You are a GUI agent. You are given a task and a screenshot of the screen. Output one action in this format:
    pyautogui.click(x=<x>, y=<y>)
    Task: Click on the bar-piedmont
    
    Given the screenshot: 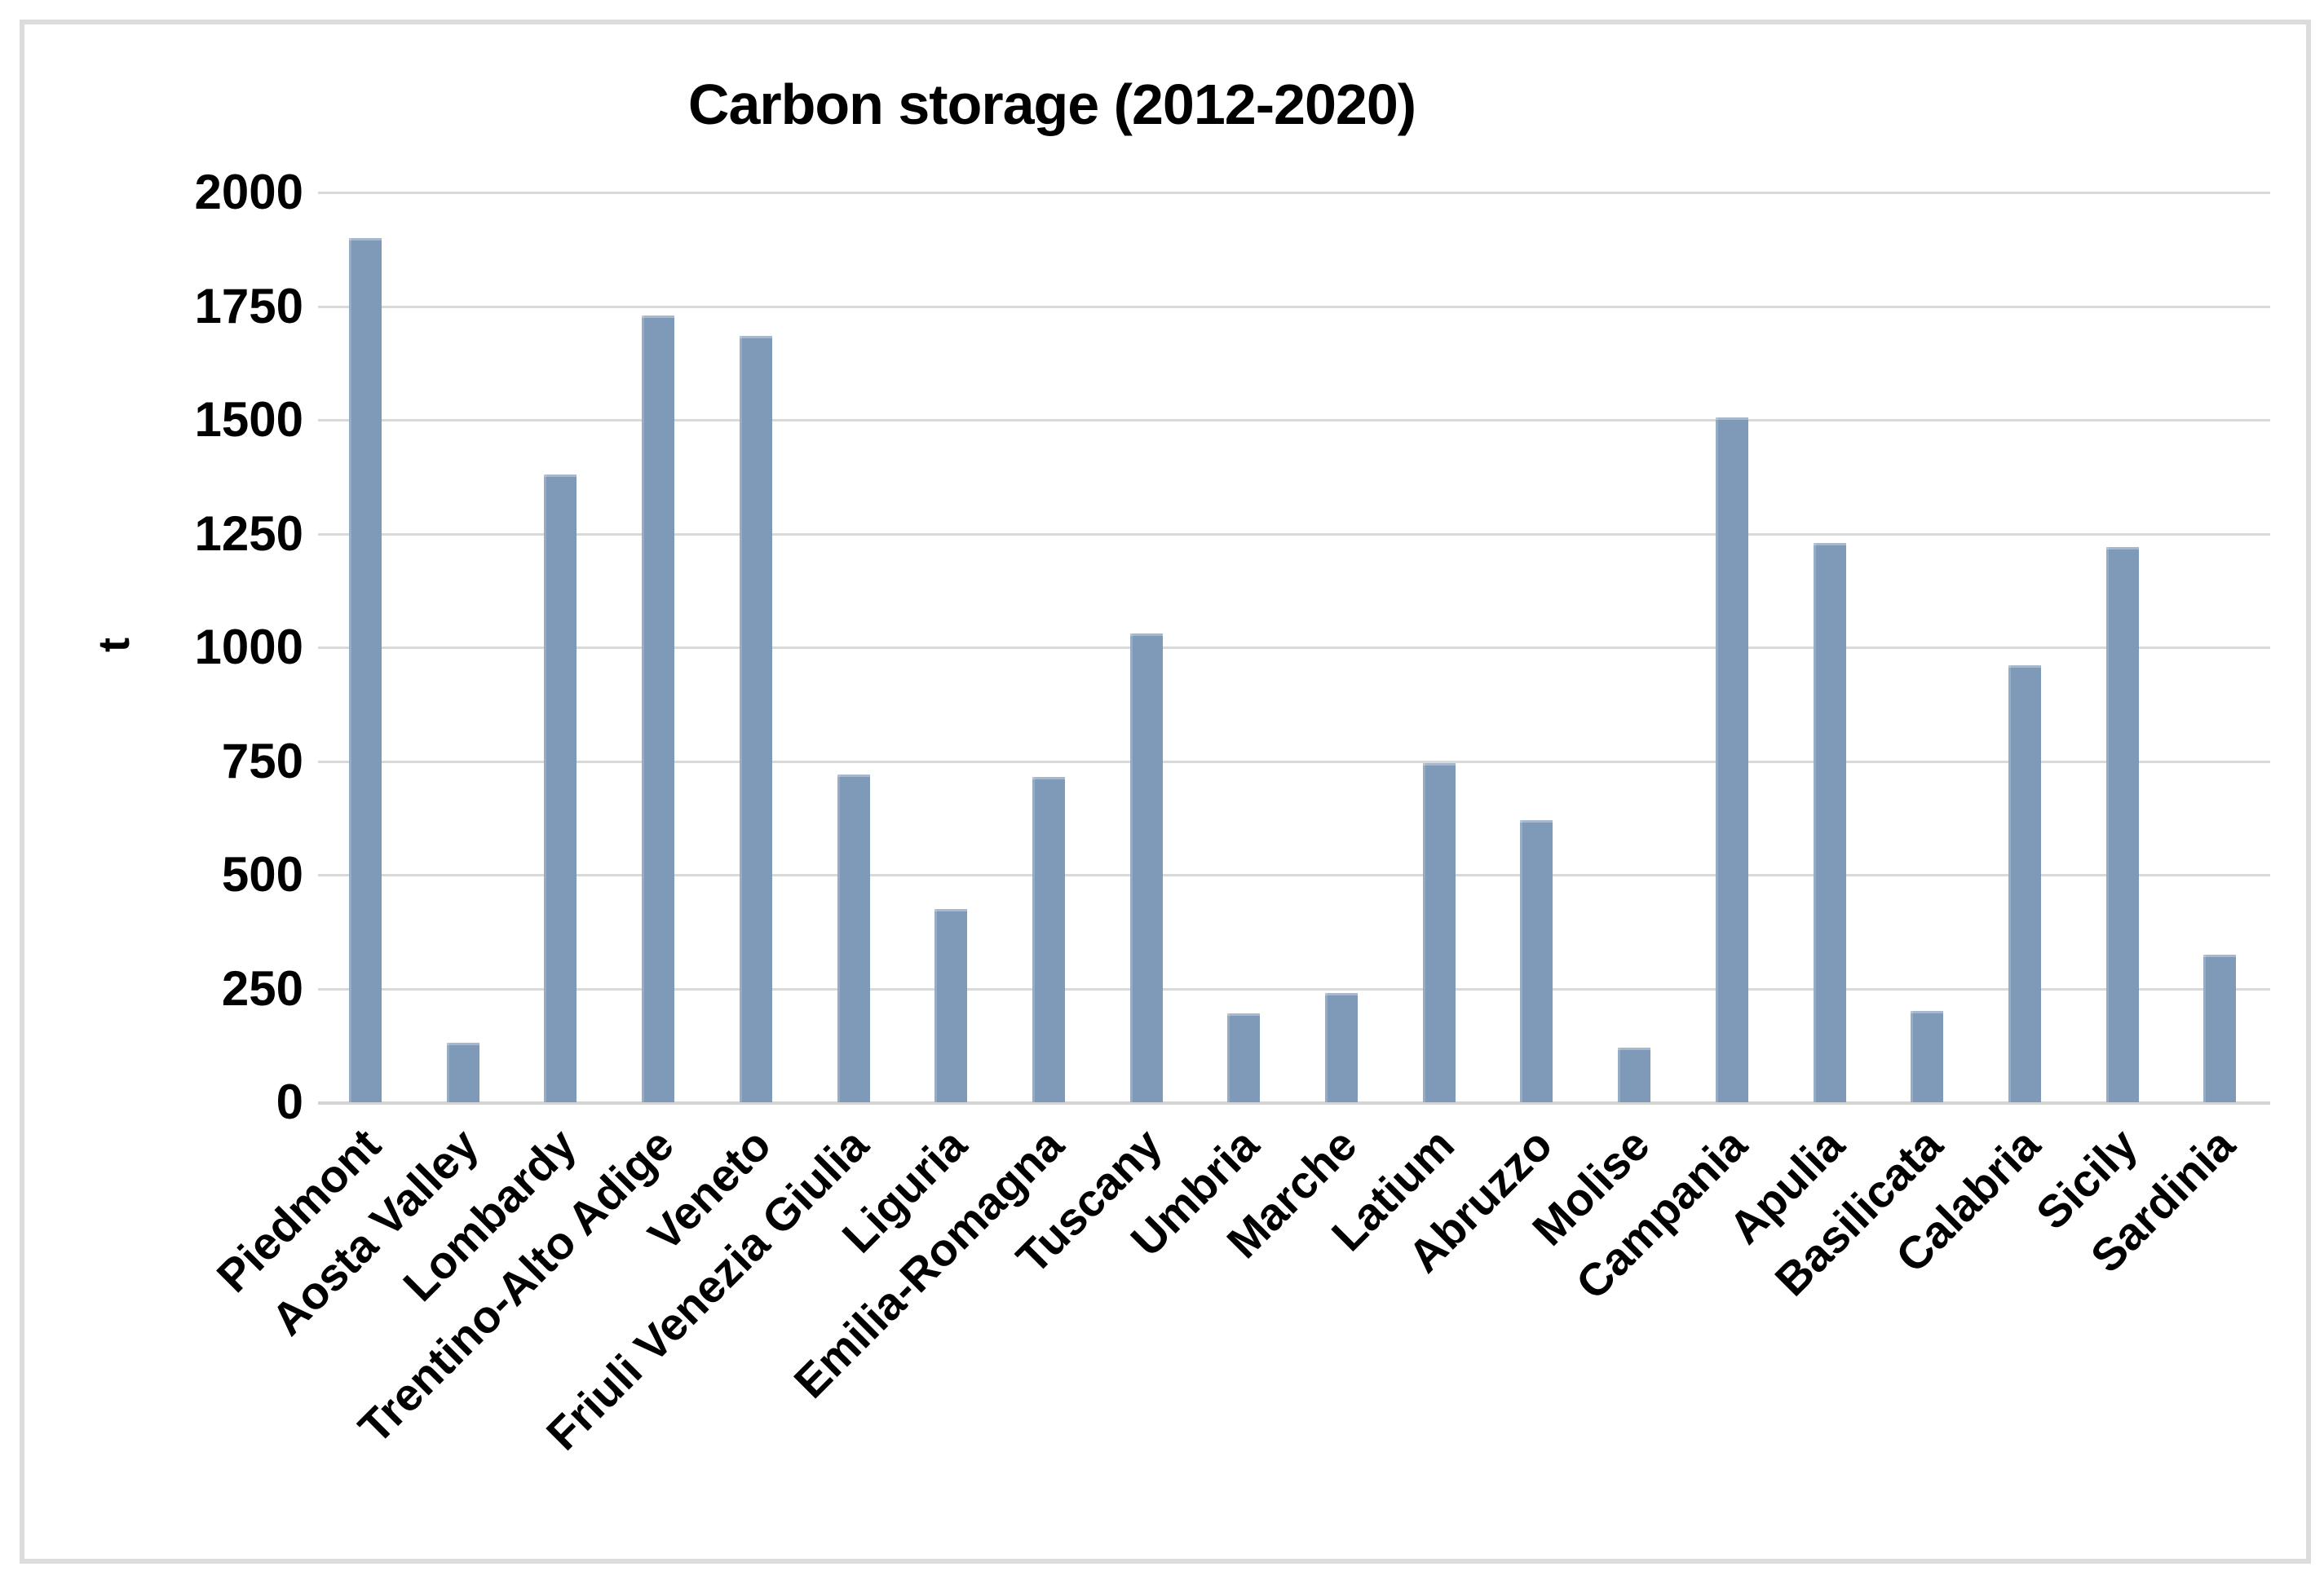 What is the action you would take?
    pyautogui.click(x=365, y=670)
    